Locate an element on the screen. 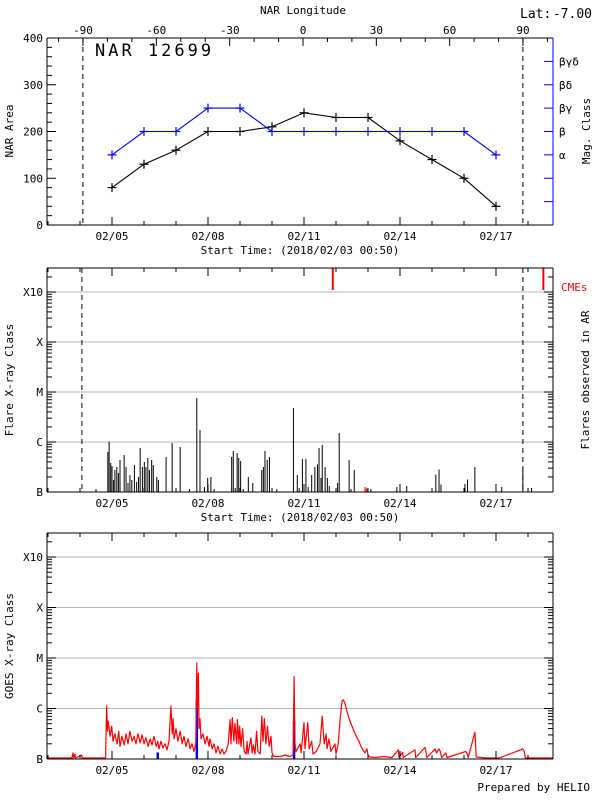 The image size is (600, 800). longitude-tick-label: 60 is located at coordinates (449, 30).